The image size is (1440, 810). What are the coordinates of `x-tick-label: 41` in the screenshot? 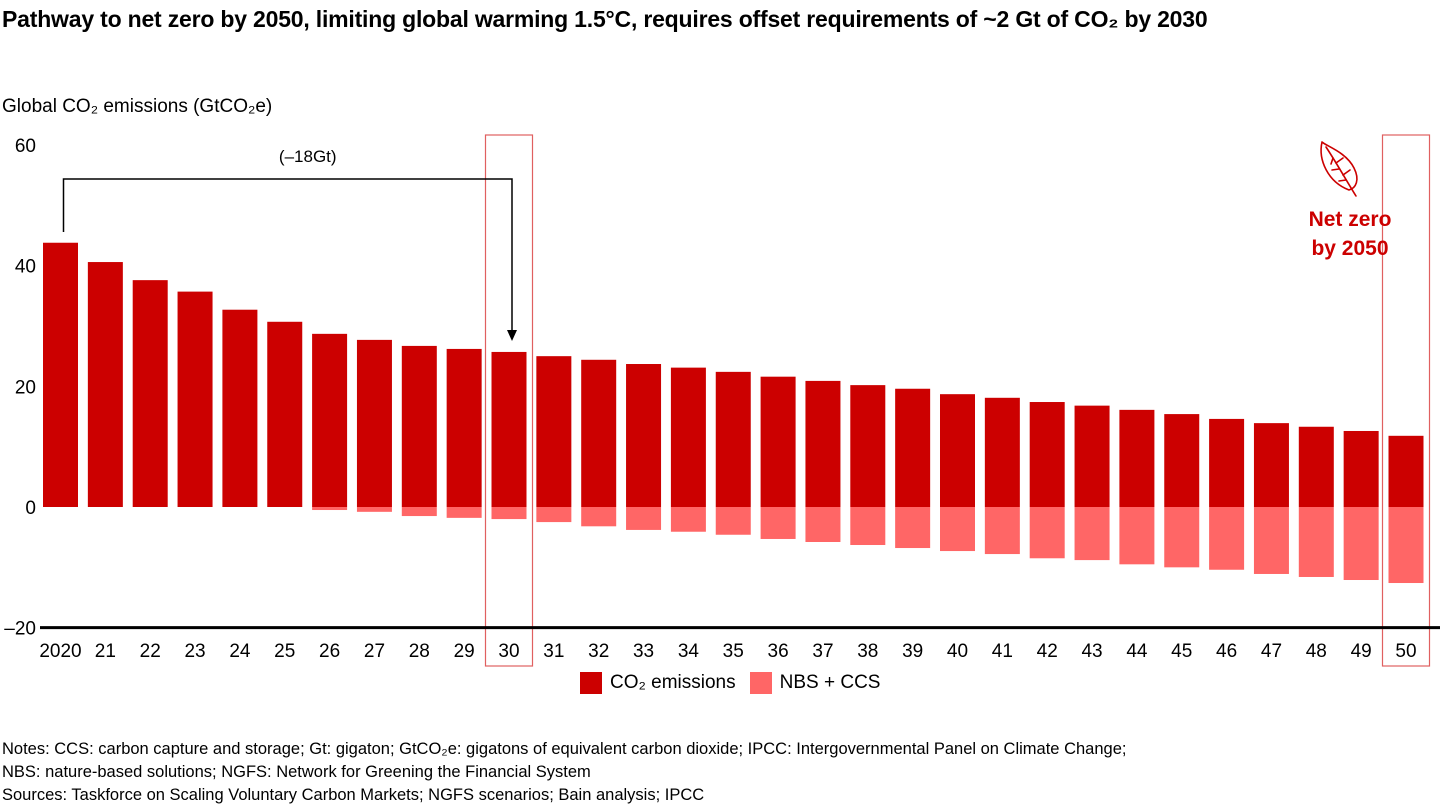 It's located at (1002, 651).